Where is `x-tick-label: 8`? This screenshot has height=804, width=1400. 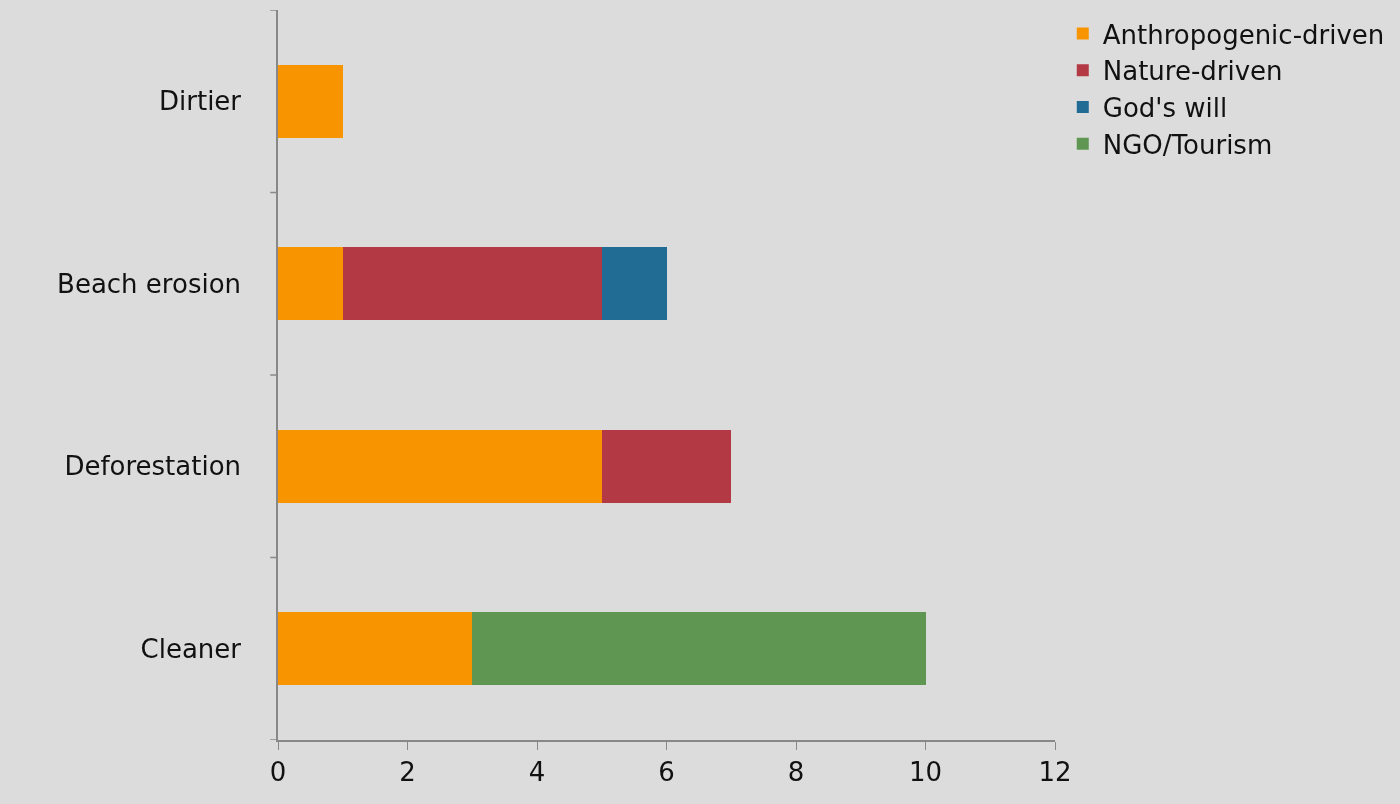 x-tick-label: 8 is located at coordinates (796, 771).